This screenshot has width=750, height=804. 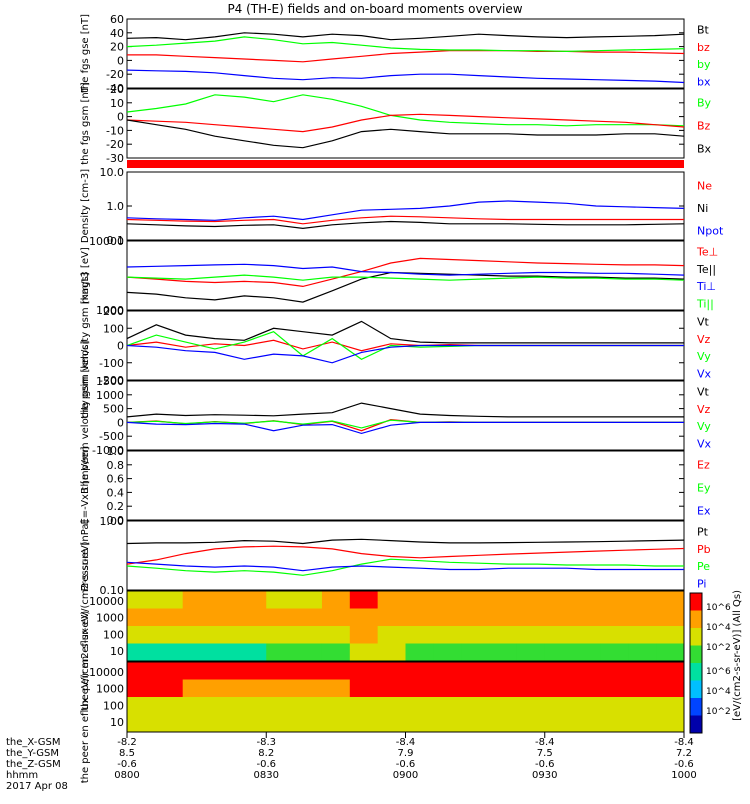 I want to click on panel-3: 10000 1000 magt3 [eV] Te⊥ Te|| Ti⊥ Ti||, so click(x=399, y=276).